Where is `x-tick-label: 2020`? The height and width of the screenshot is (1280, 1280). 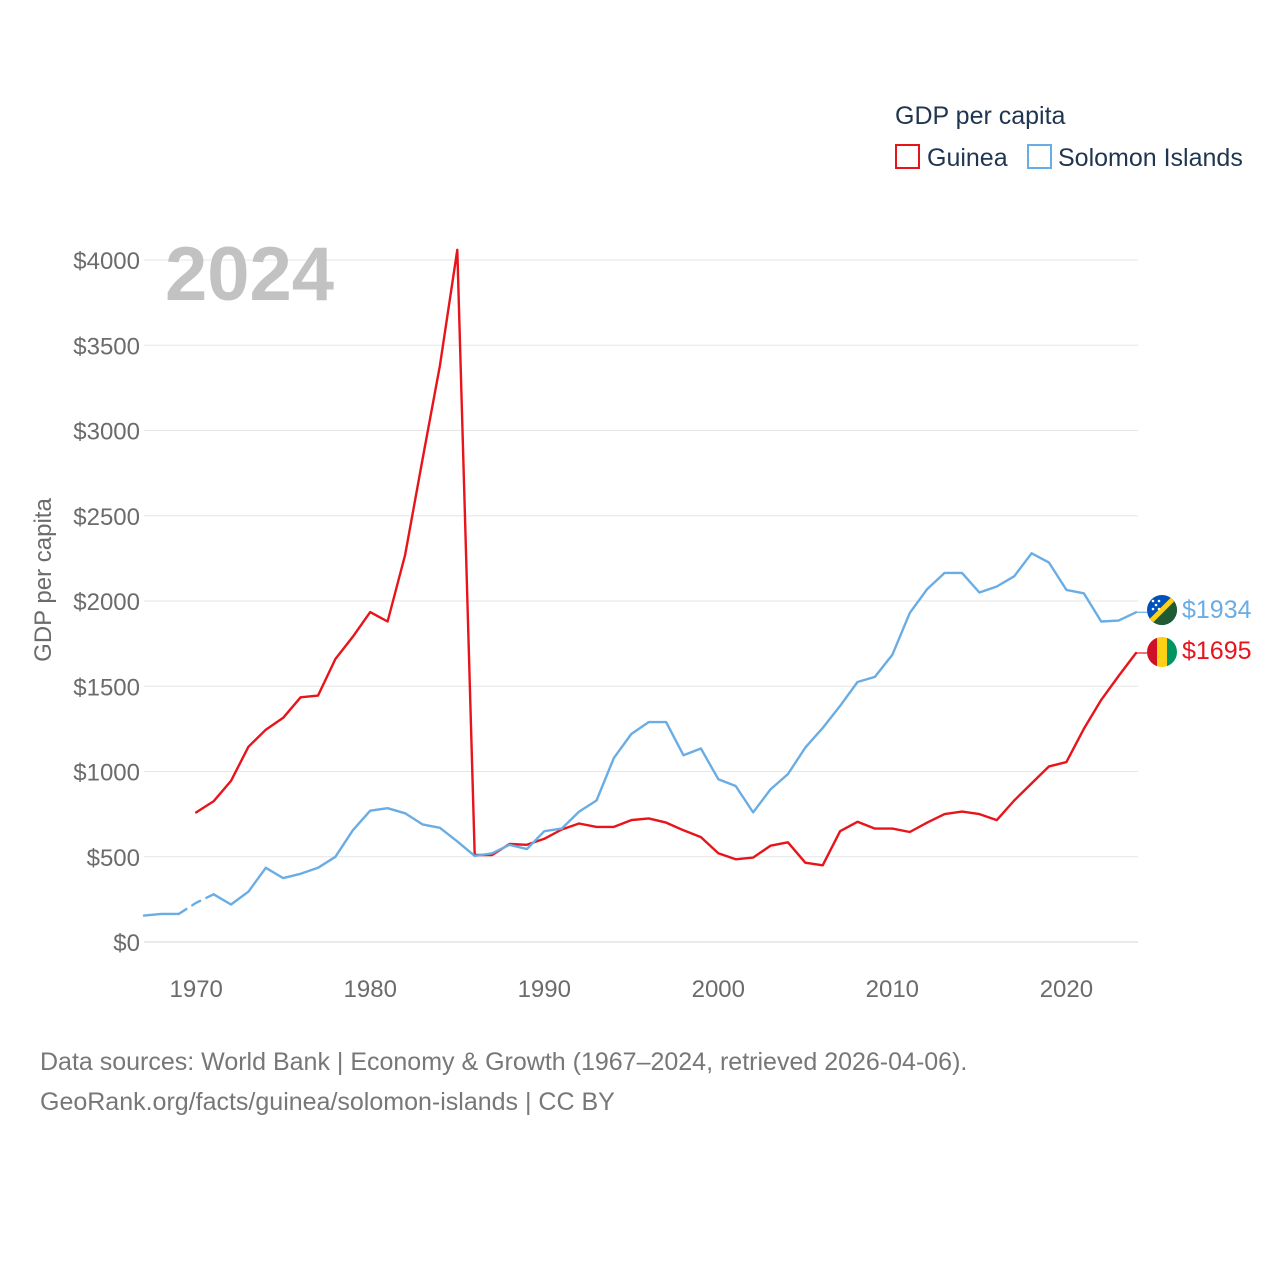 x-tick-label: 2020 is located at coordinates (1066, 989).